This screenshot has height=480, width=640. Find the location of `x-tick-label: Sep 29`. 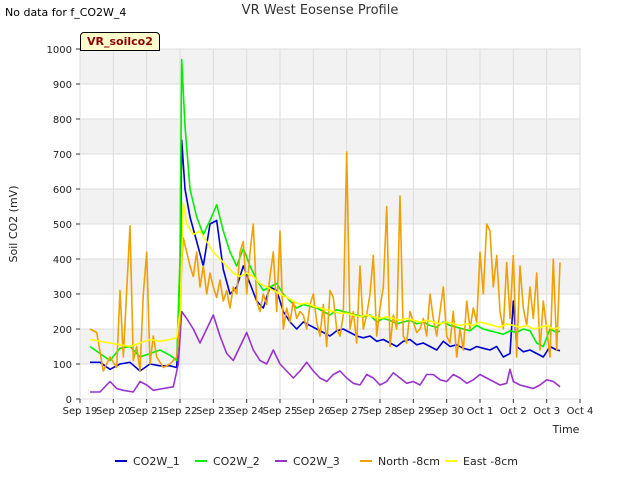

x-tick-label: Sep 29 is located at coordinates (413, 411).